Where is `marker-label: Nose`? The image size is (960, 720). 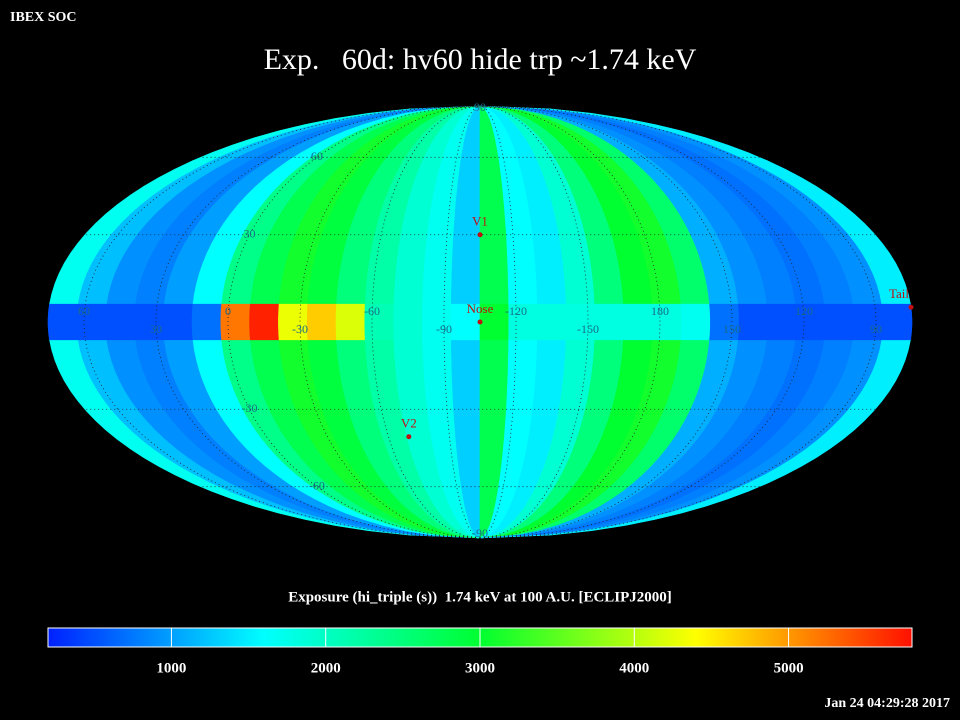
marker-label: Nose is located at coordinates (480, 308).